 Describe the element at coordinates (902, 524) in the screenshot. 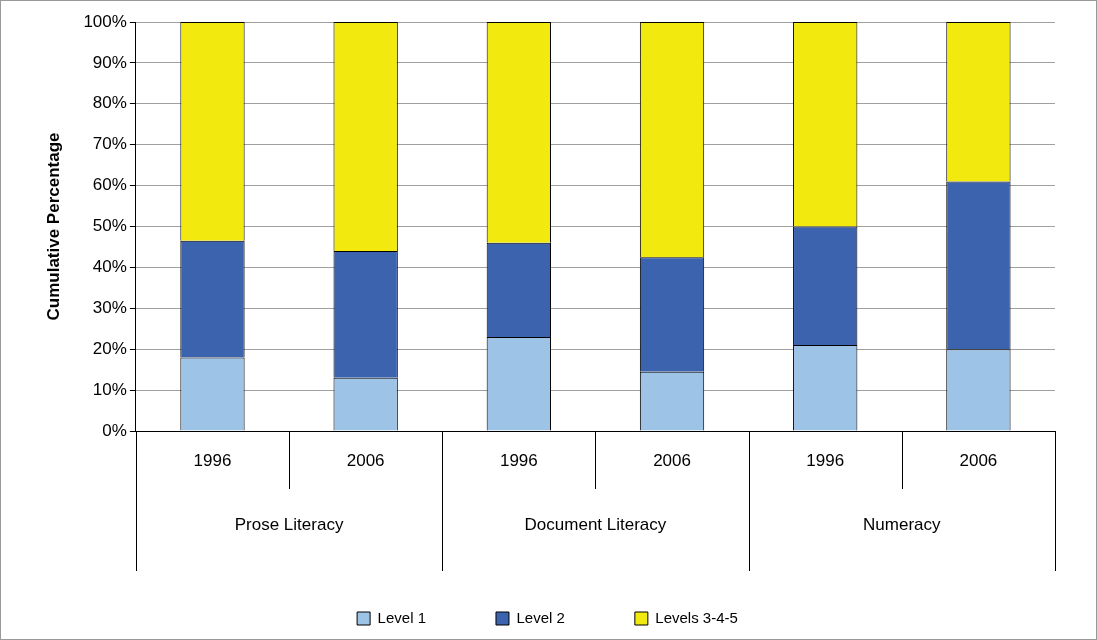

I see `text: Numeracy` at that location.